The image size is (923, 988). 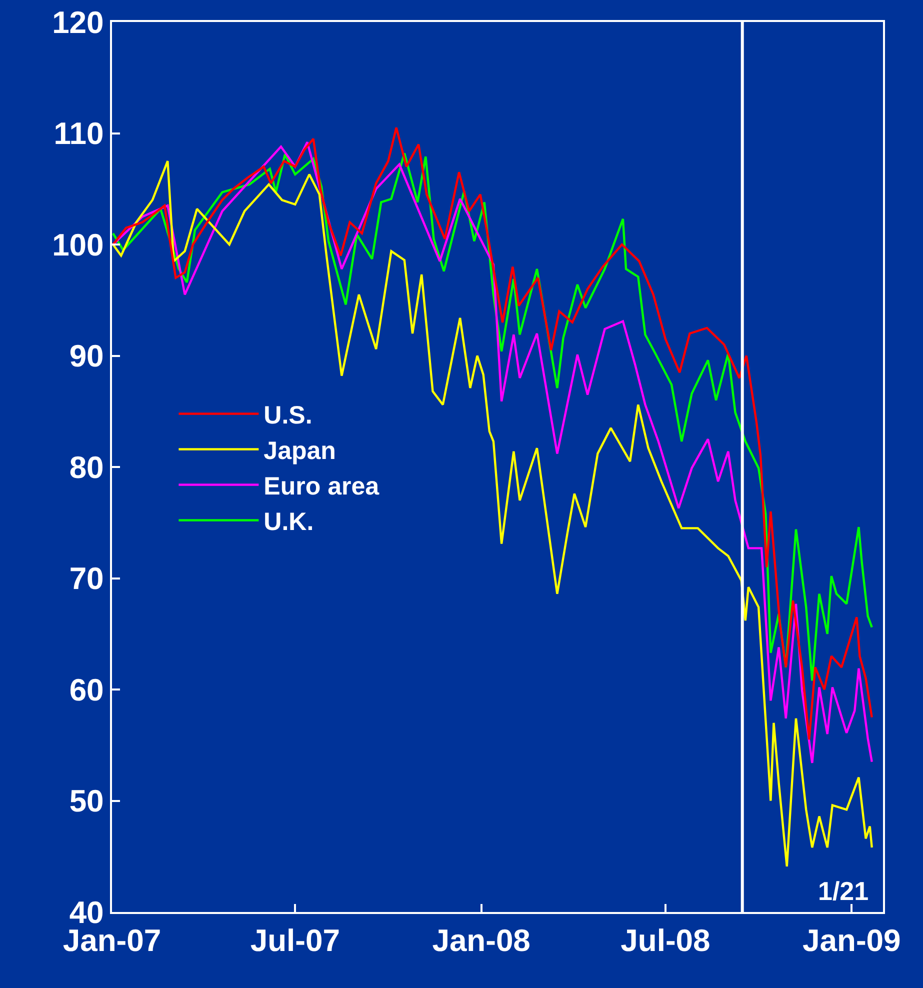 I want to click on legend-label: U.K., so click(x=289, y=522).